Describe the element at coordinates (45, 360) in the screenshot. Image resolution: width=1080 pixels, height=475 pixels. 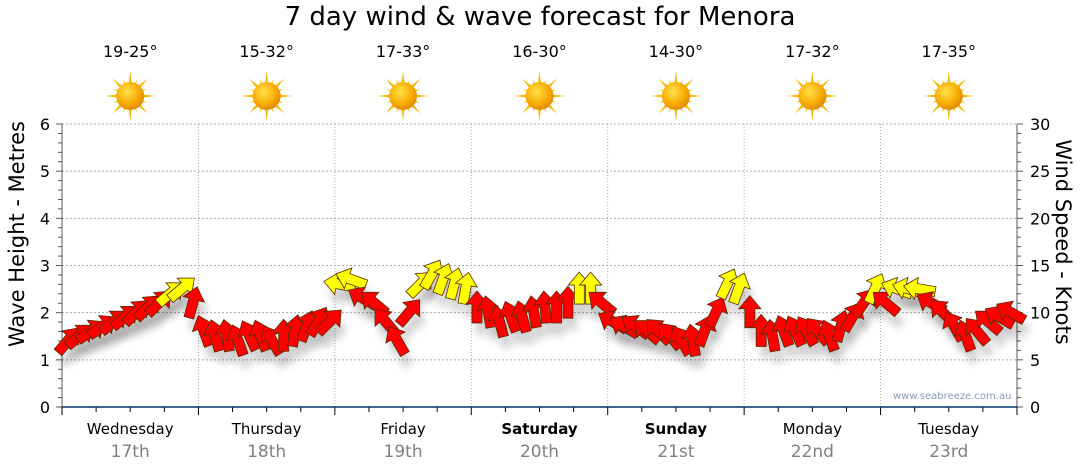
I see `y-tick-left: 1` at that location.